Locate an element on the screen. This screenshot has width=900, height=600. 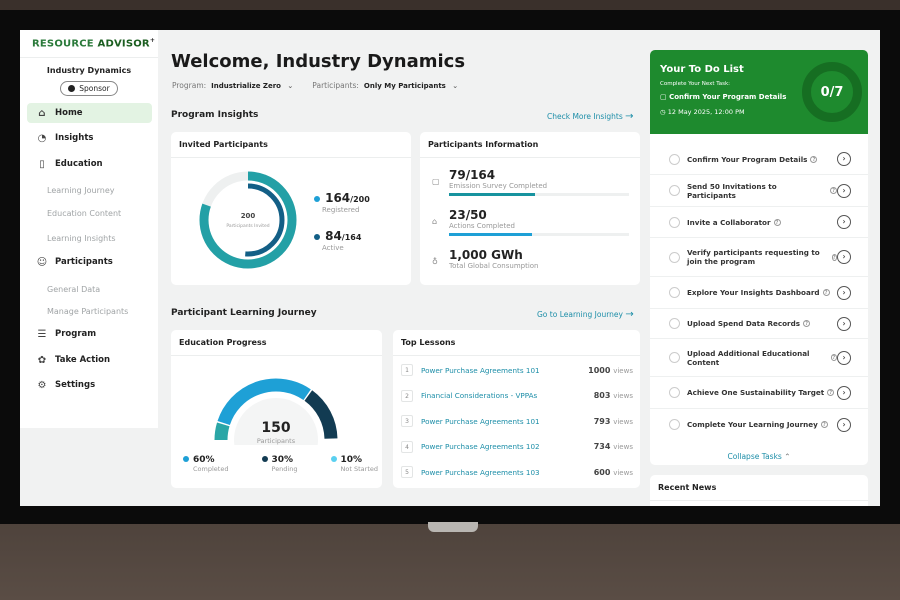
todo-item: Upload Spend Data Records? › is located at coordinates (759, 324).